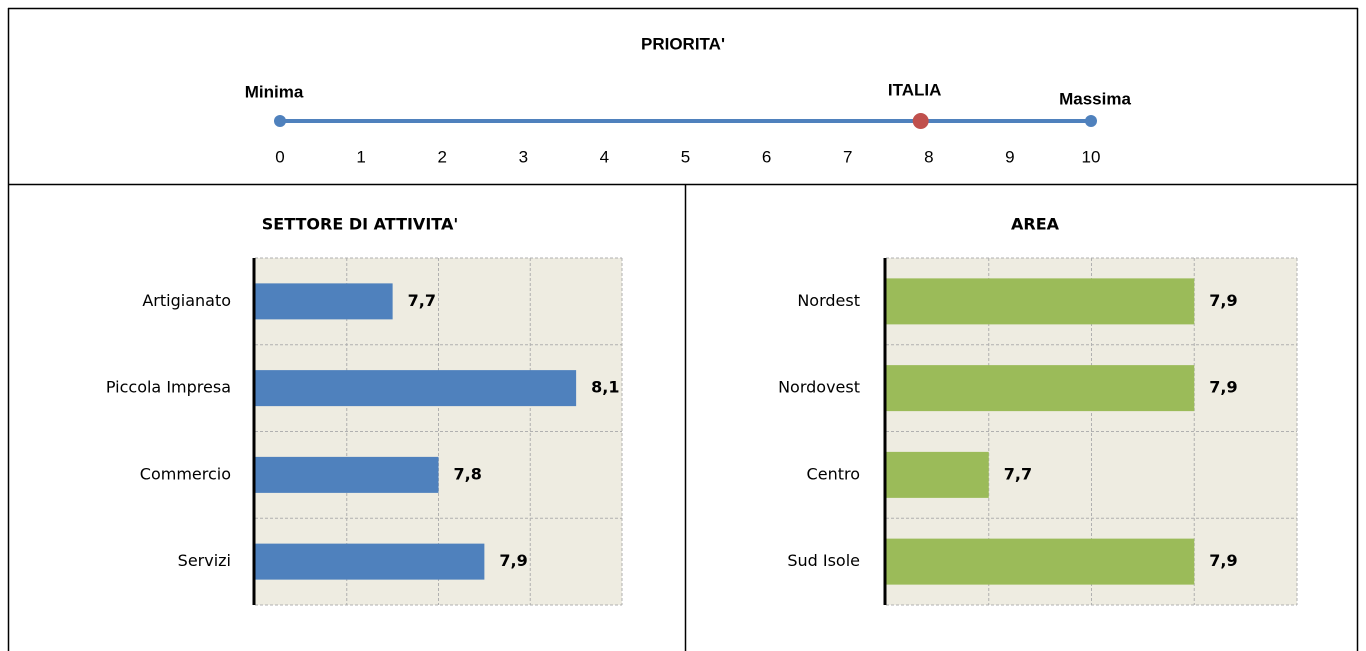 The height and width of the screenshot is (651, 1366). What do you see at coordinates (605, 387) in the screenshot?
I see `value-label: 8,1` at bounding box center [605, 387].